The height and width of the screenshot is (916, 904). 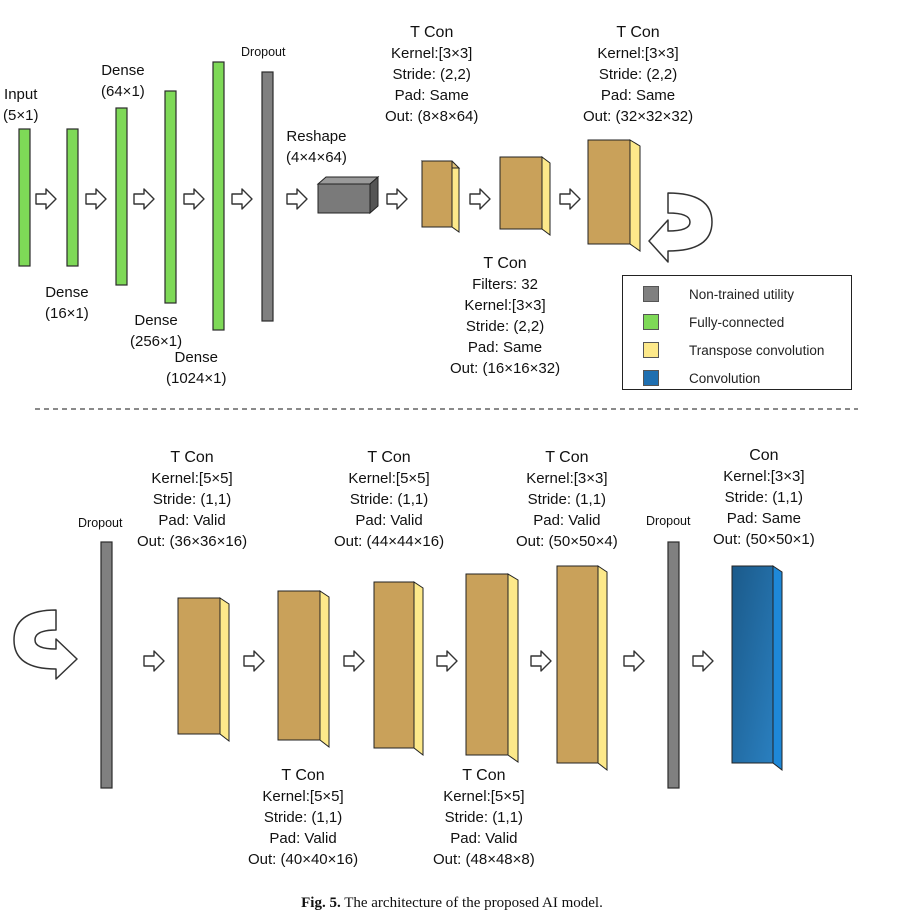 What do you see at coordinates (21, 105) in the screenshot?
I see `input-label: Input (5×1)` at bounding box center [21, 105].